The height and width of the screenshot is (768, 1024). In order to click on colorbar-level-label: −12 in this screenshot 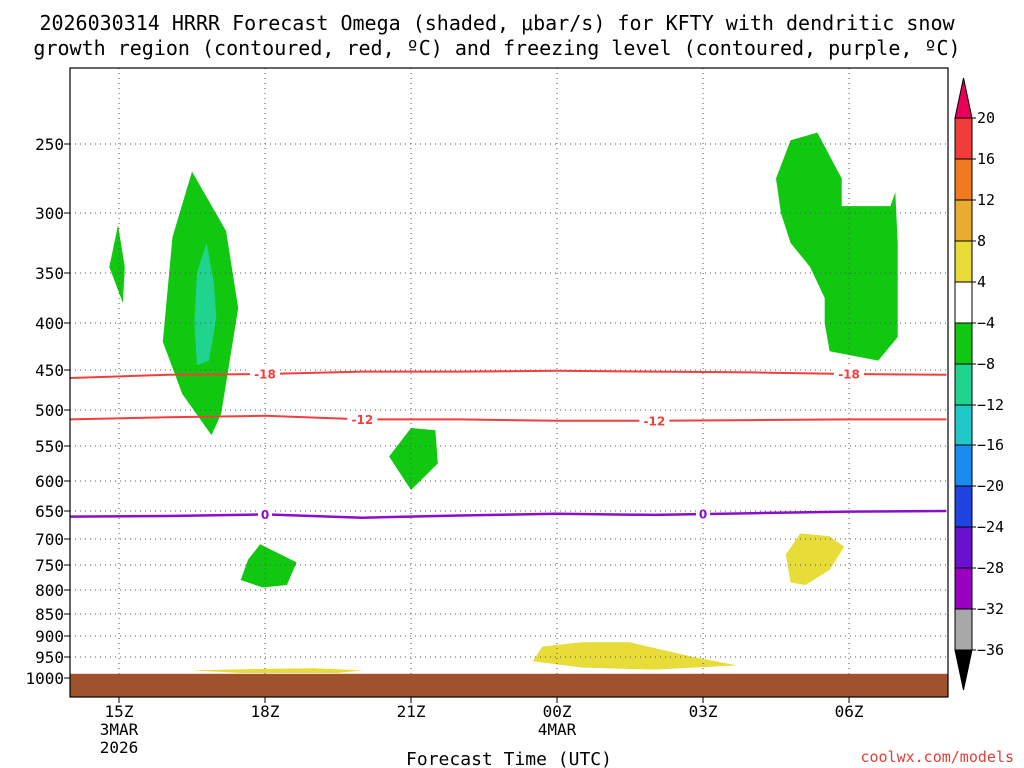, I will do `click(990, 405)`.